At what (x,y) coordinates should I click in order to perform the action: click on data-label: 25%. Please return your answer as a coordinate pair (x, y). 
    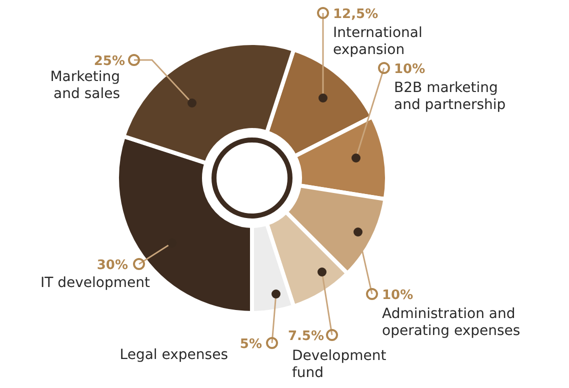
    Looking at the image, I should click on (109, 61).